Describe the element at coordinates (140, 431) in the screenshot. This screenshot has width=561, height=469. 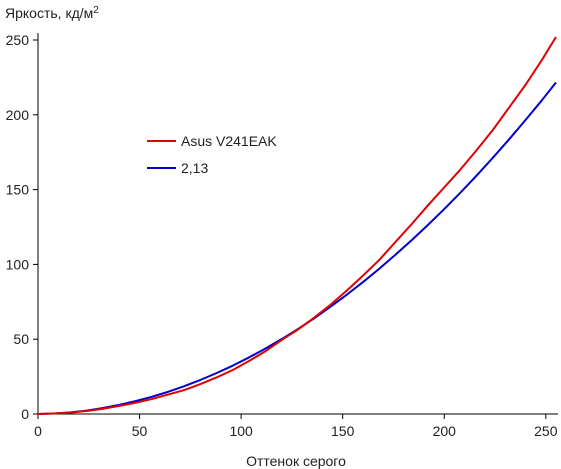
I see `x-tick-label: 50` at that location.